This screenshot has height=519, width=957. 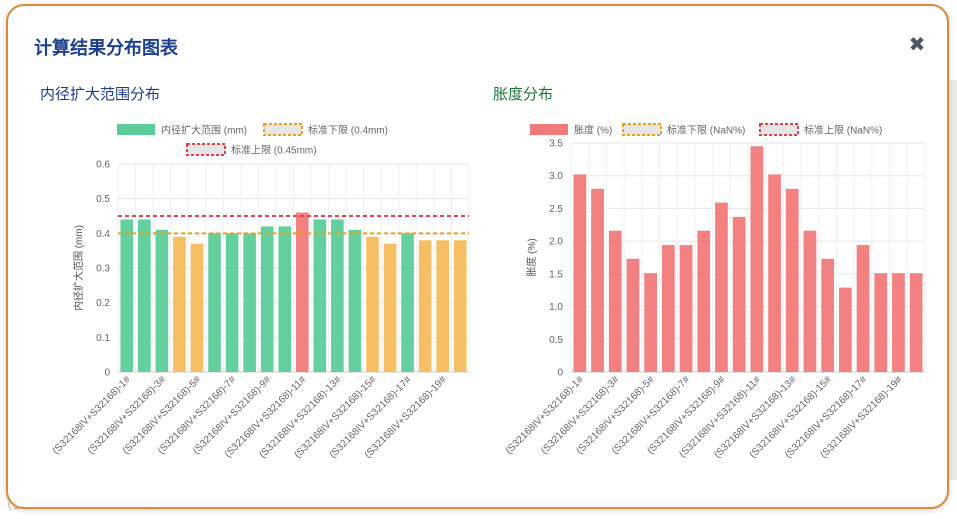 What do you see at coordinates (103, 234) in the screenshot?
I see `y-tick-label: 0.4` at bounding box center [103, 234].